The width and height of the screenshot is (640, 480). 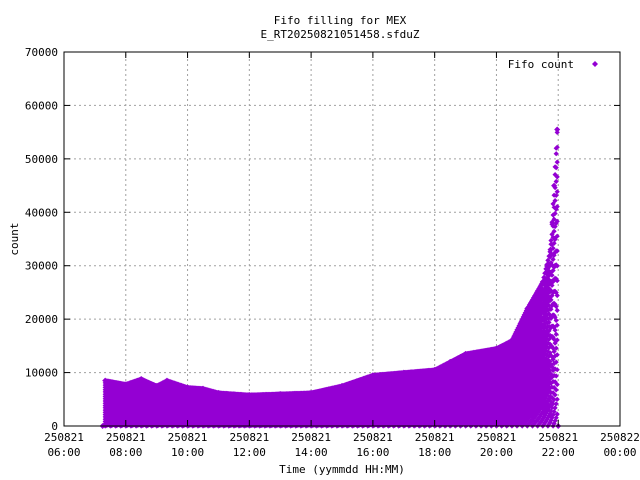 What do you see at coordinates (558, 452) in the screenshot?
I see `x-tick-time-label: 22:00` at bounding box center [558, 452].